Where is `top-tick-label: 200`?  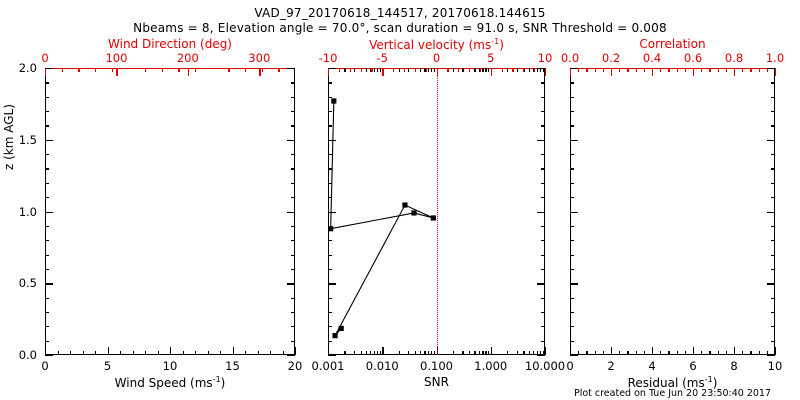
top-tick-label: 200 is located at coordinates (187, 58).